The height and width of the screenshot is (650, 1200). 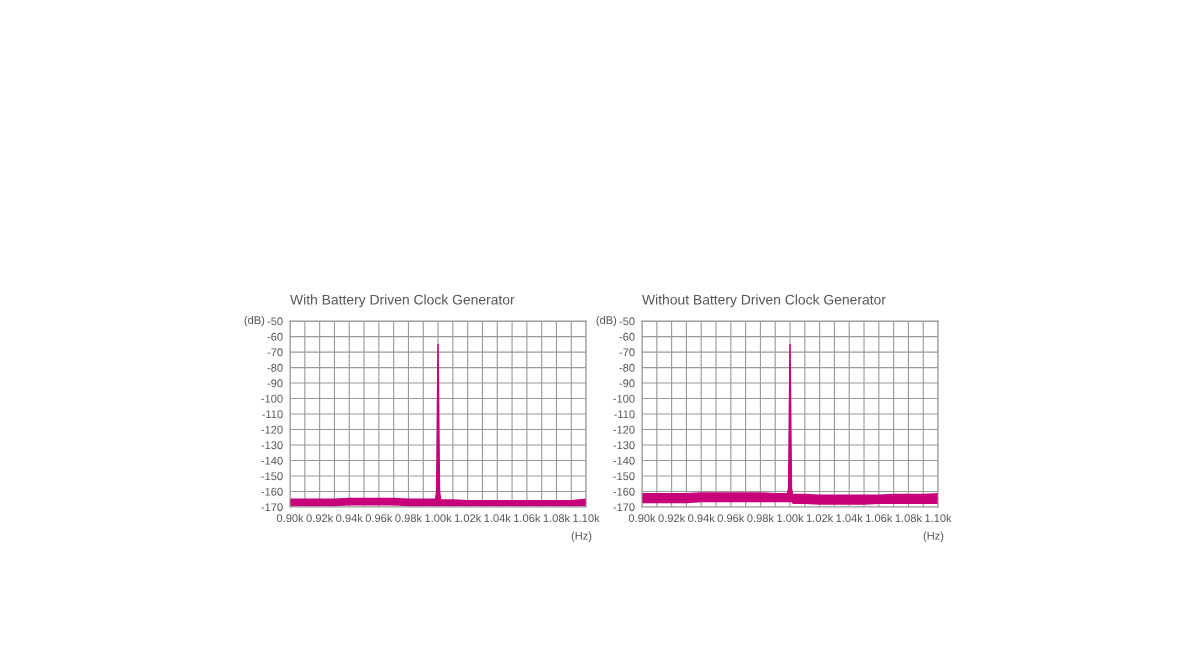 I want to click on chart-title: Without Battery Driven Clock Generator, so click(x=764, y=301).